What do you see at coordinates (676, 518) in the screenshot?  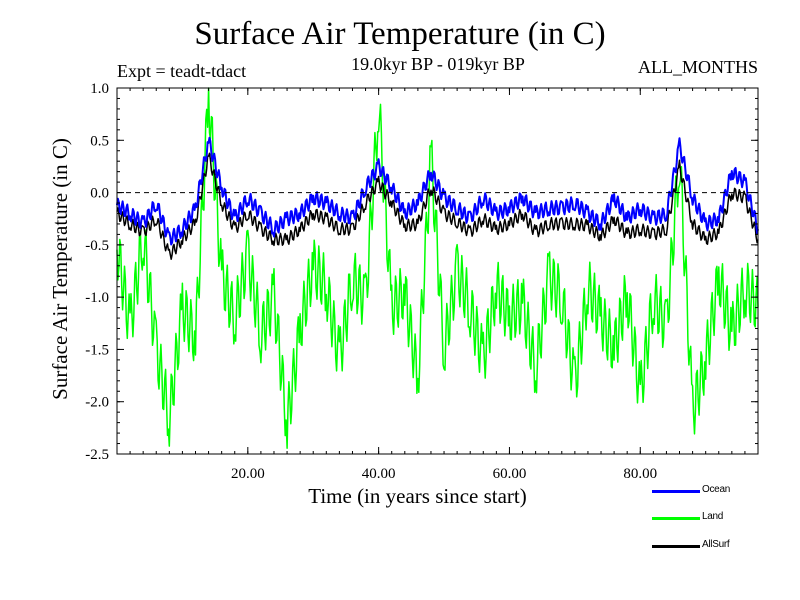 I see `legend-swatch-land` at bounding box center [676, 518].